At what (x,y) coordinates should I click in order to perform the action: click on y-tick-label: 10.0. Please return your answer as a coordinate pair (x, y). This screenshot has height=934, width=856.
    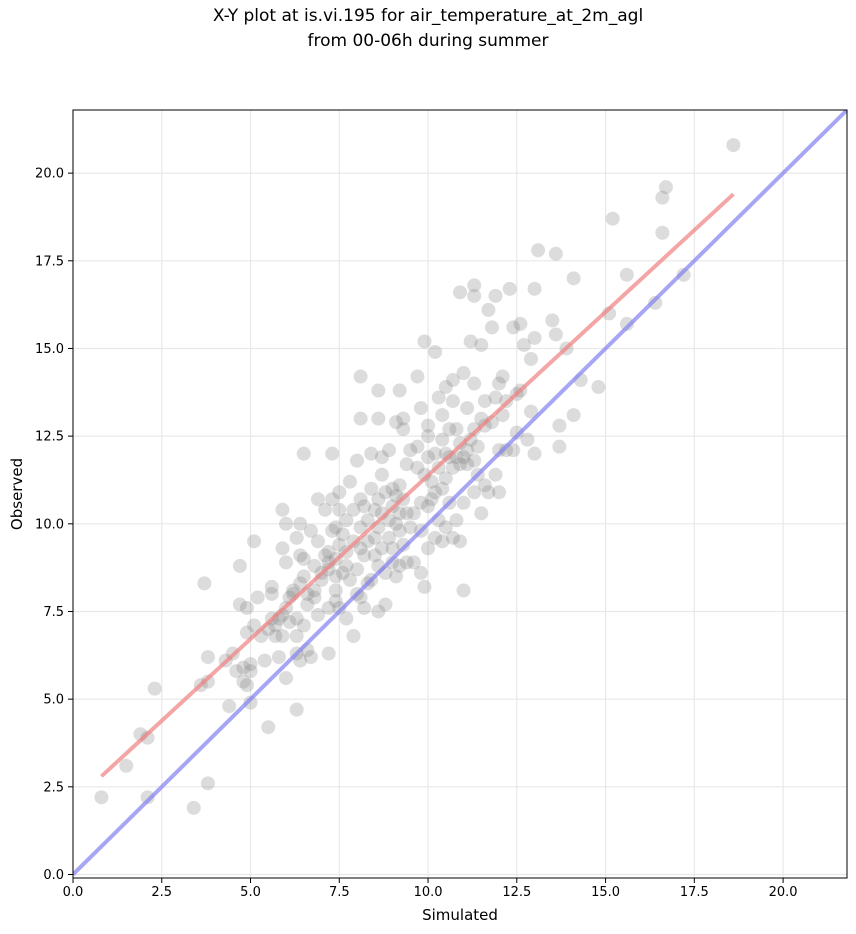
    Looking at the image, I should click on (49, 524).